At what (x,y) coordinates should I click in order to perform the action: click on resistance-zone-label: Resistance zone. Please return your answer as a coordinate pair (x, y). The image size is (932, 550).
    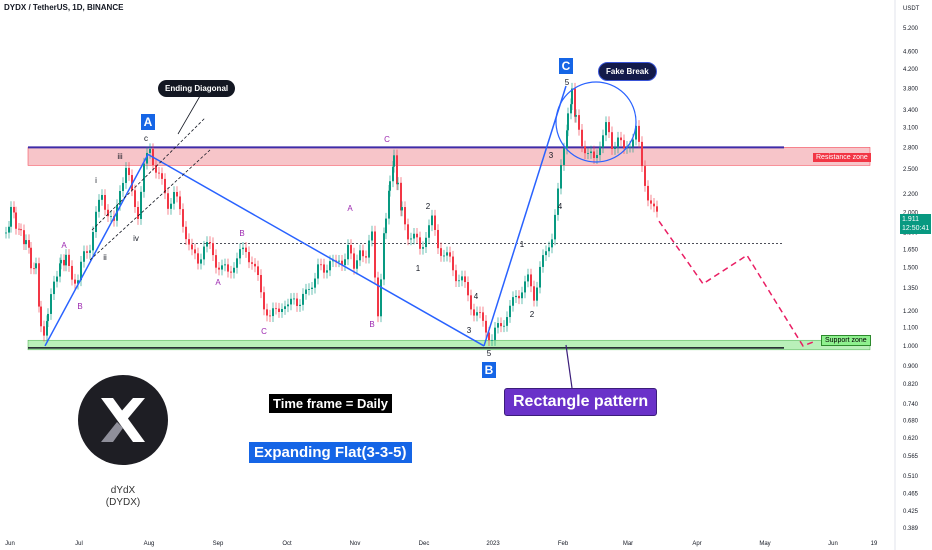
    Looking at the image, I should click on (842, 157).